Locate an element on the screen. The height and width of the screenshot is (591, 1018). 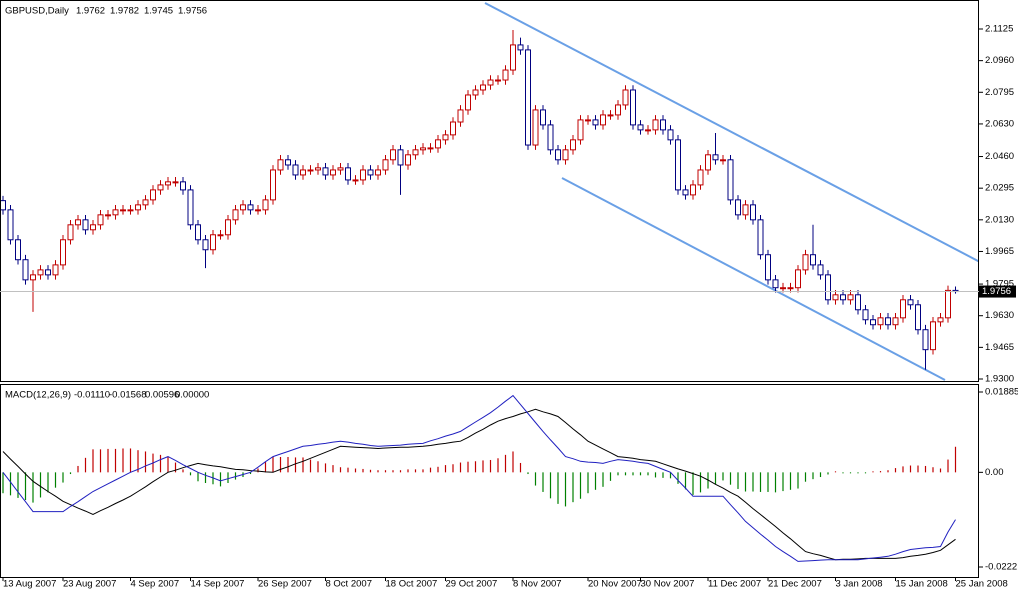
macd-readout: -0.01110 is located at coordinates (92, 395).